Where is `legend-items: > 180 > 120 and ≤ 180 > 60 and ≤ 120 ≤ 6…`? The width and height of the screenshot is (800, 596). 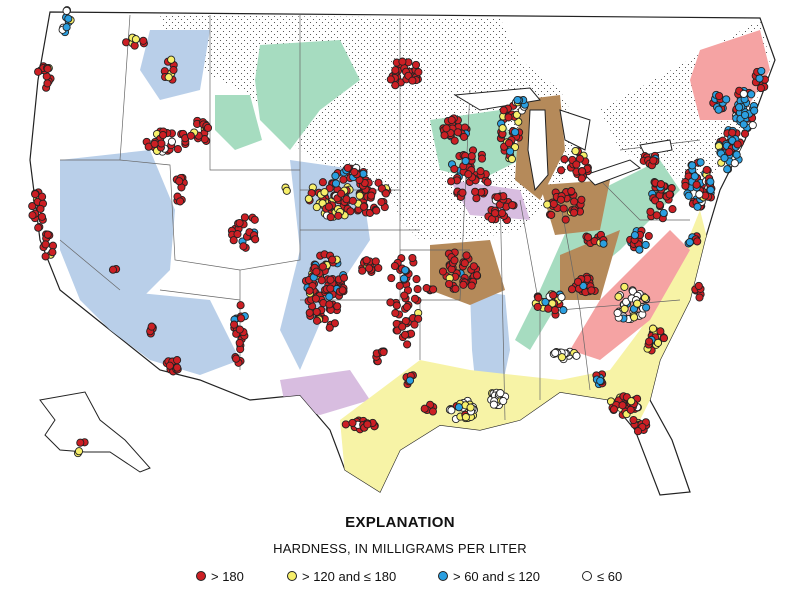 legend-items: > 180 > 120 and ≤ 180 > 60 and ≤ 120 ≤ 6… is located at coordinates (400, 576).